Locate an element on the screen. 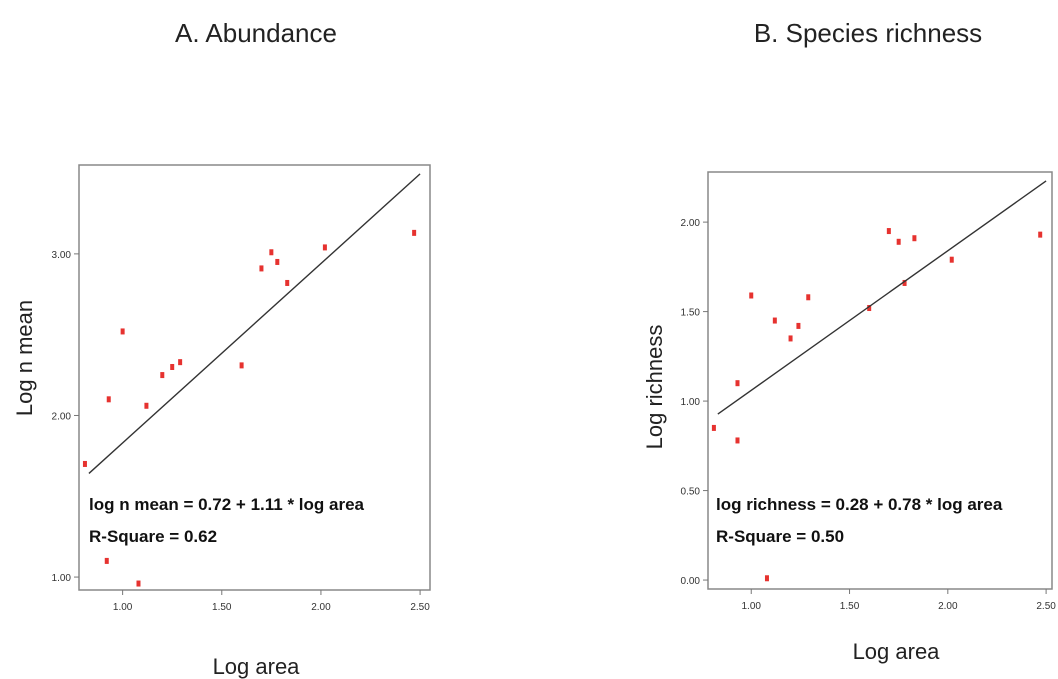 The width and height of the screenshot is (1058, 679). y-tick-label: 0.50 is located at coordinates (691, 492).